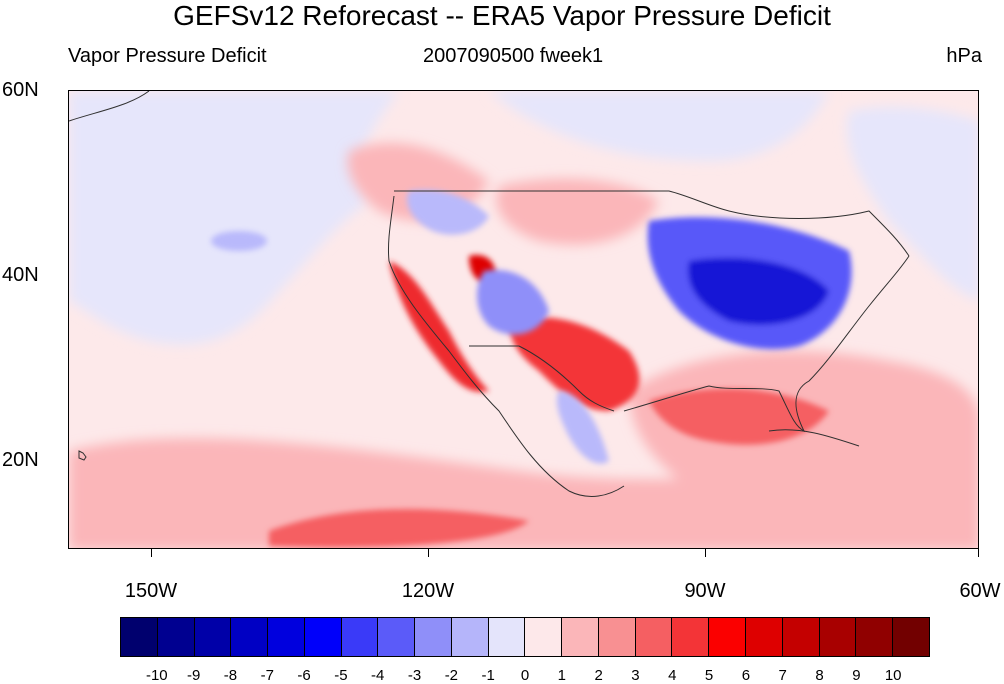  Describe the element at coordinates (705, 591) in the screenshot. I see `lon-label-90w: 90W` at that location.